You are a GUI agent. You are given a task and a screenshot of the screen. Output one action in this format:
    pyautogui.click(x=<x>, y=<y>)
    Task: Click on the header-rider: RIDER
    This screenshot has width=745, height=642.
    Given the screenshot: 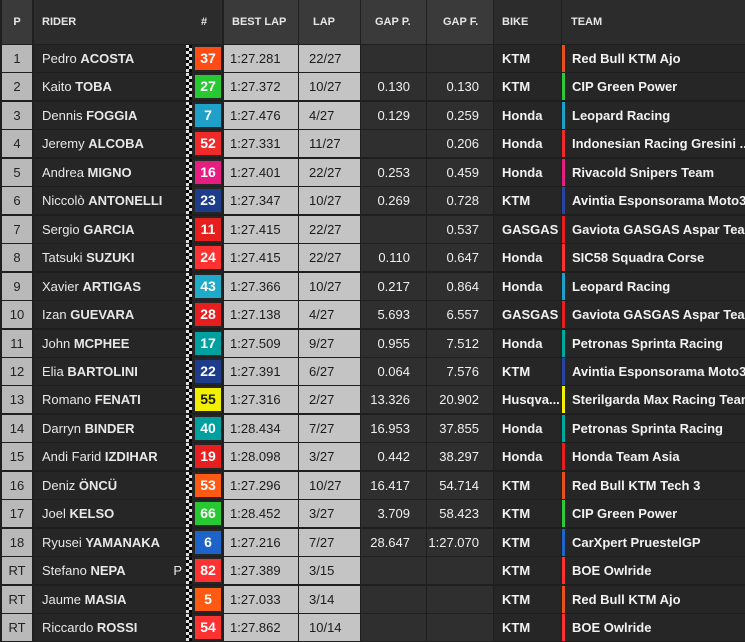 What is the action you would take?
    pyautogui.click(x=110, y=22)
    